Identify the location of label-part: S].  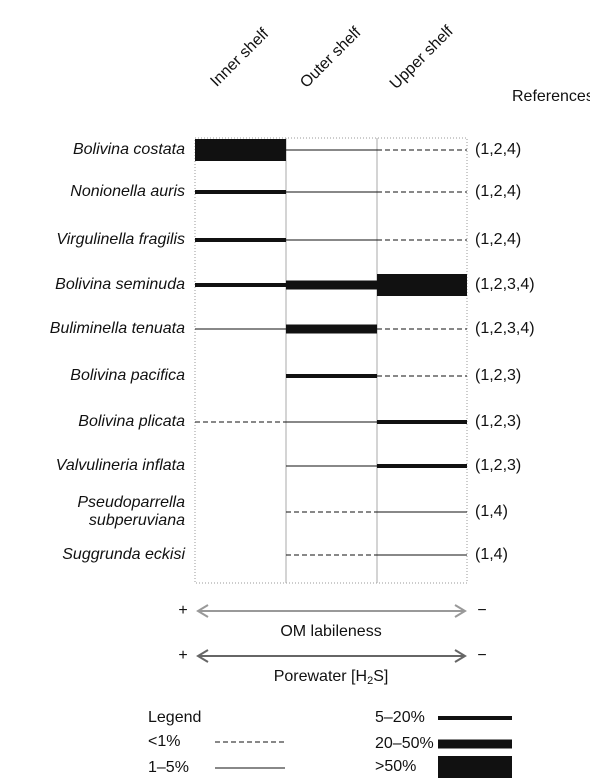
(380, 676).